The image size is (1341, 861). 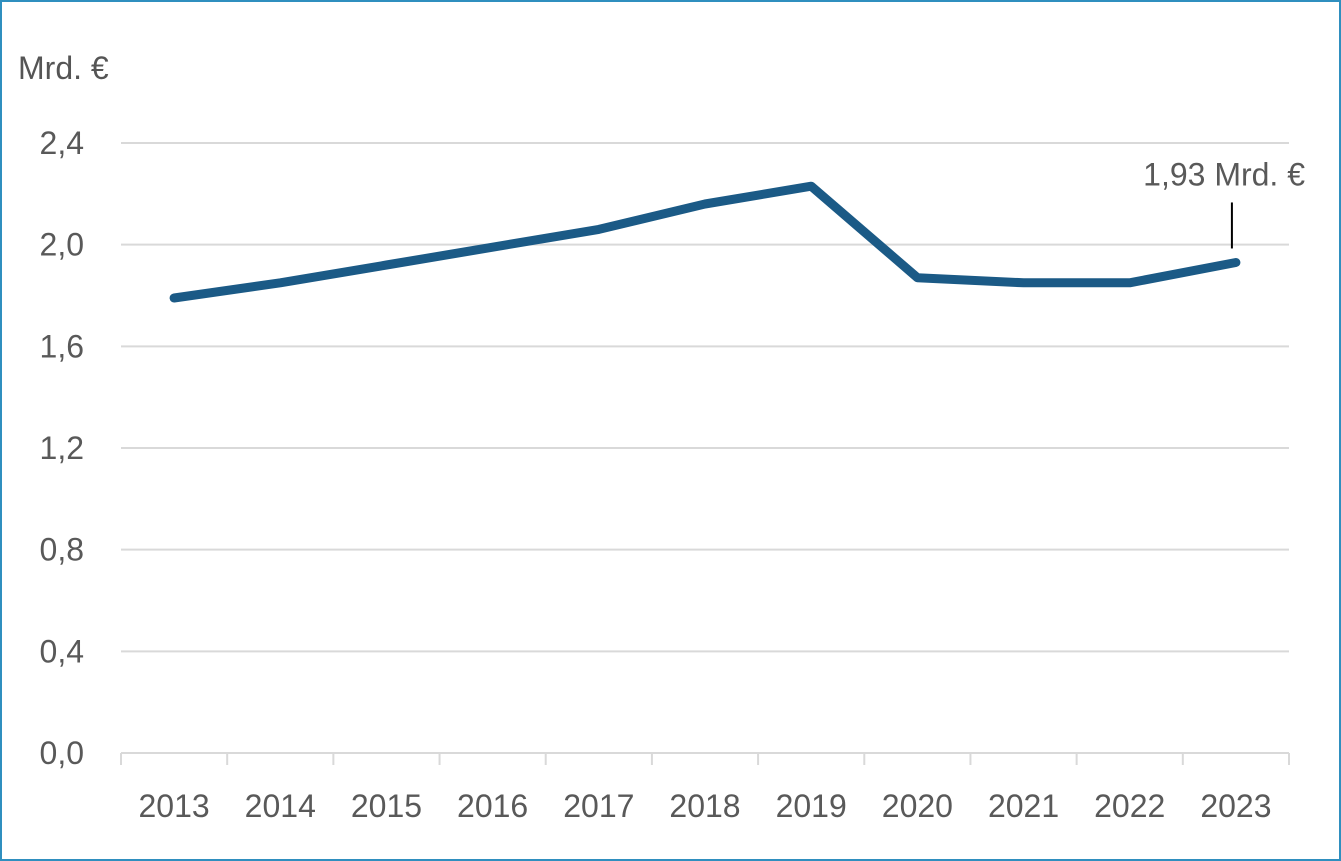 What do you see at coordinates (917, 806) in the screenshot?
I see `x-tick-label: 2020` at bounding box center [917, 806].